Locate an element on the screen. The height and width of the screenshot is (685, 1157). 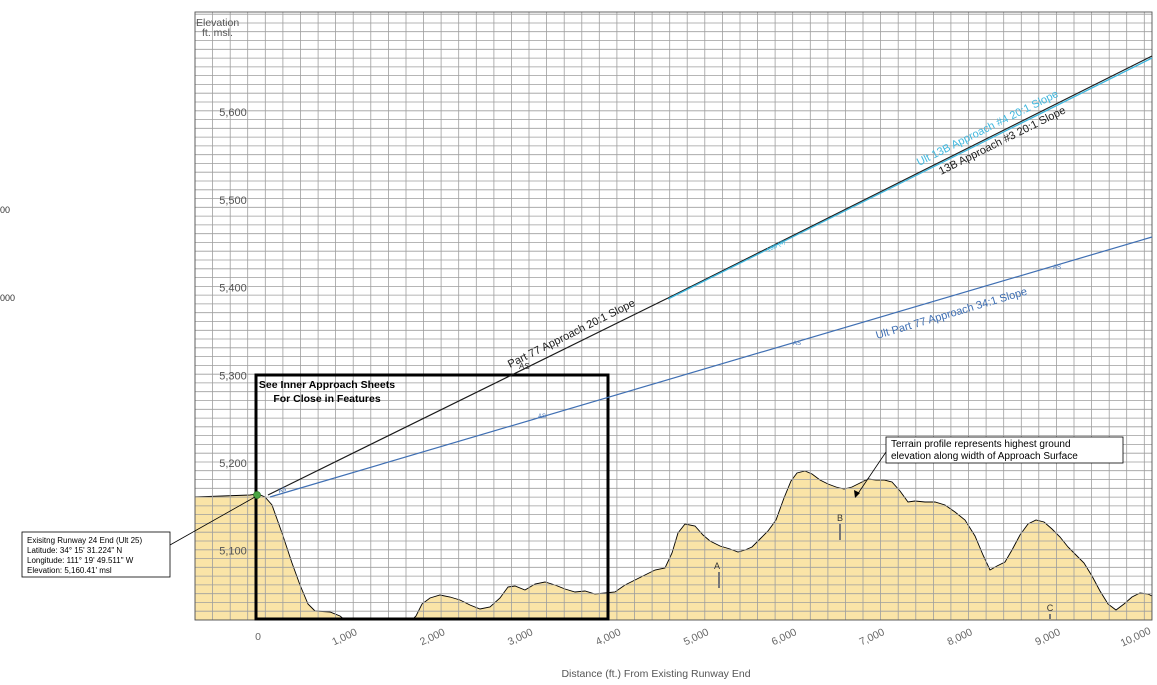
terrain-note-arrow is located at coordinates (871, 473).